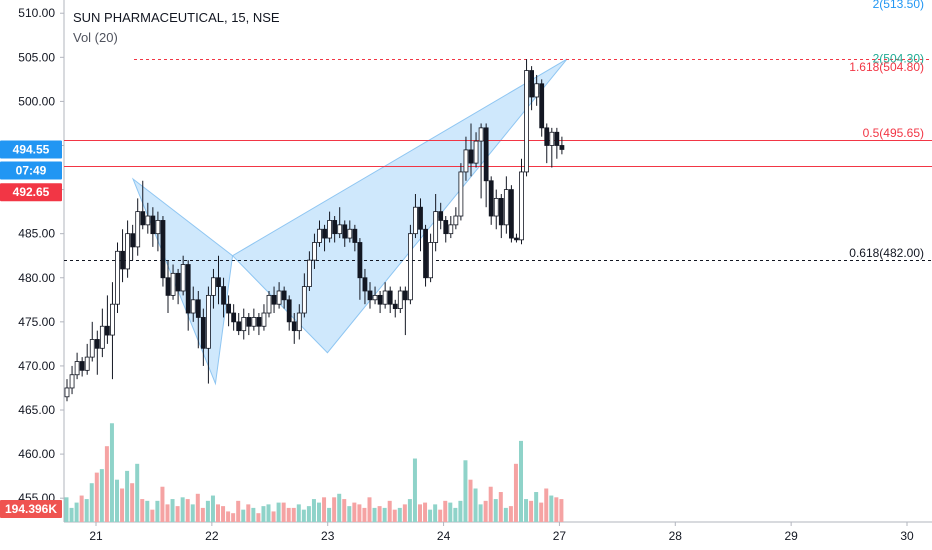 The height and width of the screenshot is (550, 932). I want to click on symbol-title: SUN PHARMACEUTICAL, 15, NSE, so click(176, 17).